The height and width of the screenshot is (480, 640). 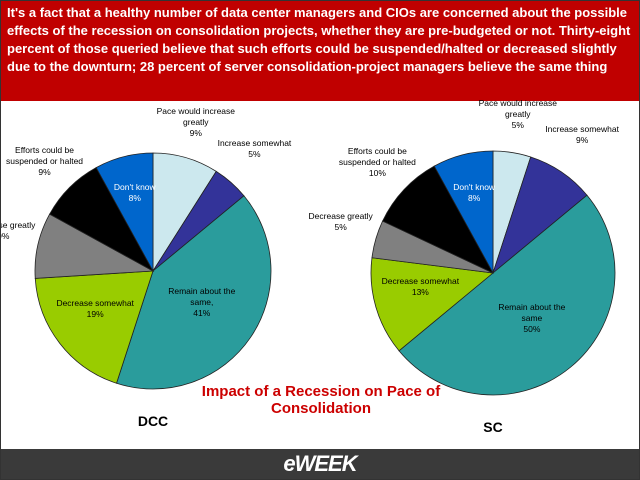 I want to click on slice-label: Efforts could be suspended or halted 9%, so click(x=45, y=161).